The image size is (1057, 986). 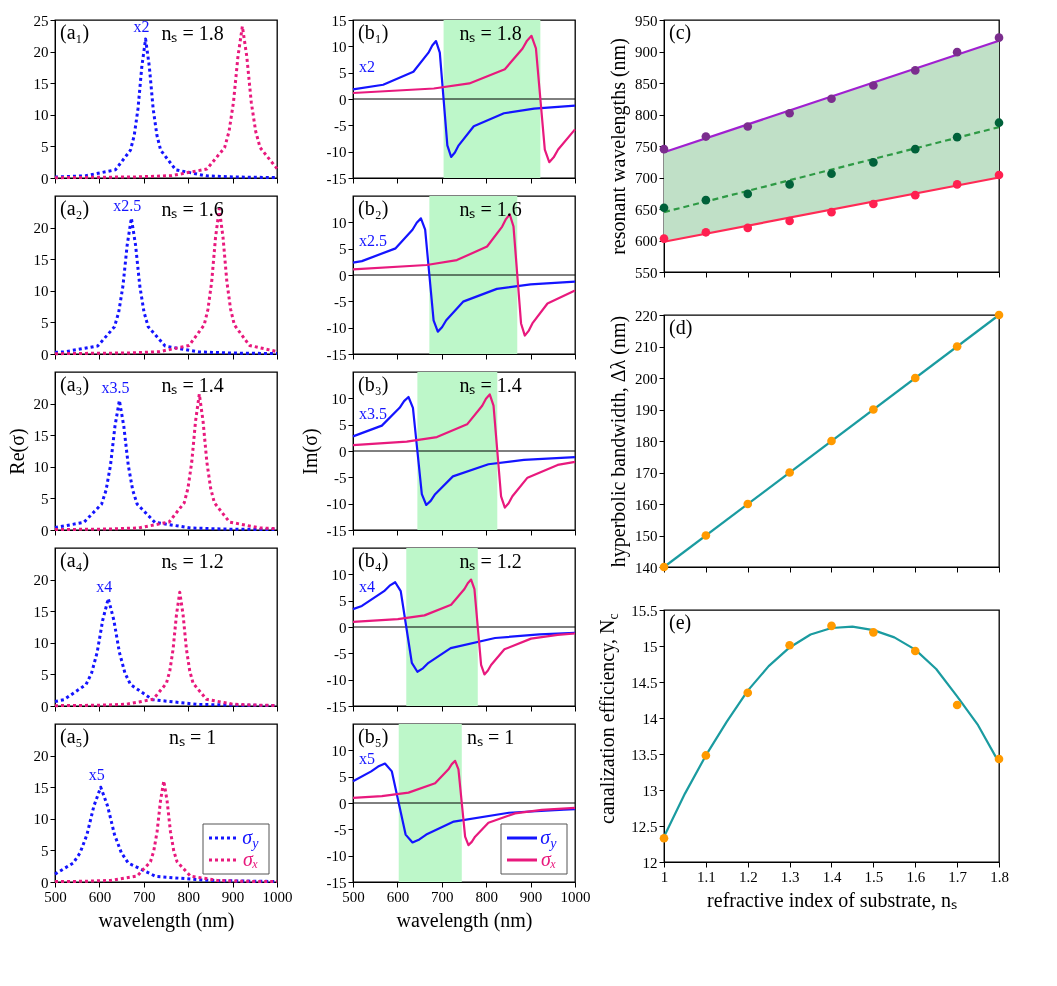 I want to click on chart-title: nₛ = 1.6, so click(x=490, y=209).